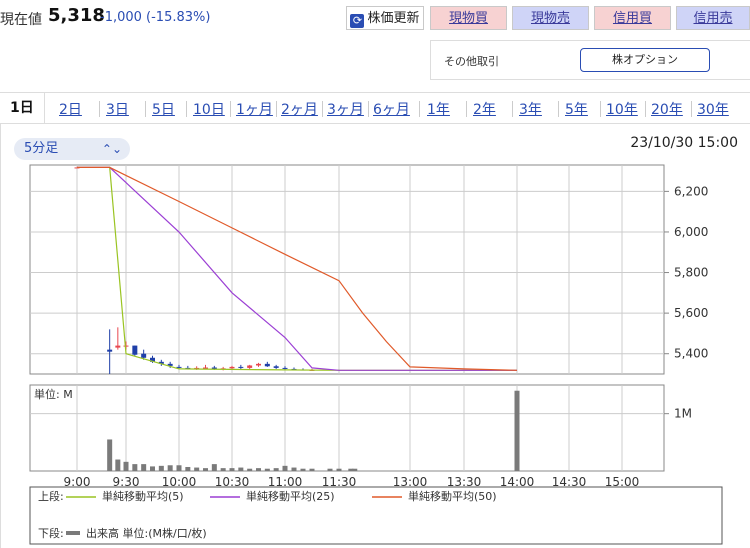 The image size is (750, 548). What do you see at coordinates (254, 110) in the screenshot?
I see `tab-1m: 1ヶ月` at bounding box center [254, 110].